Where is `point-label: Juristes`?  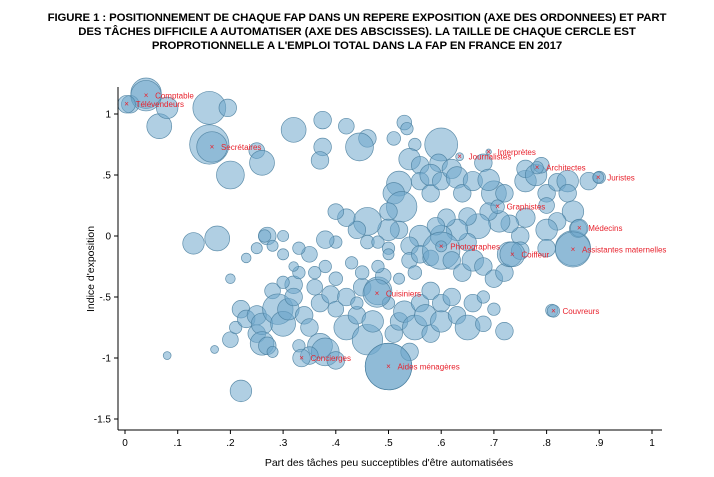 point-label: Juristes is located at coordinates (621, 177).